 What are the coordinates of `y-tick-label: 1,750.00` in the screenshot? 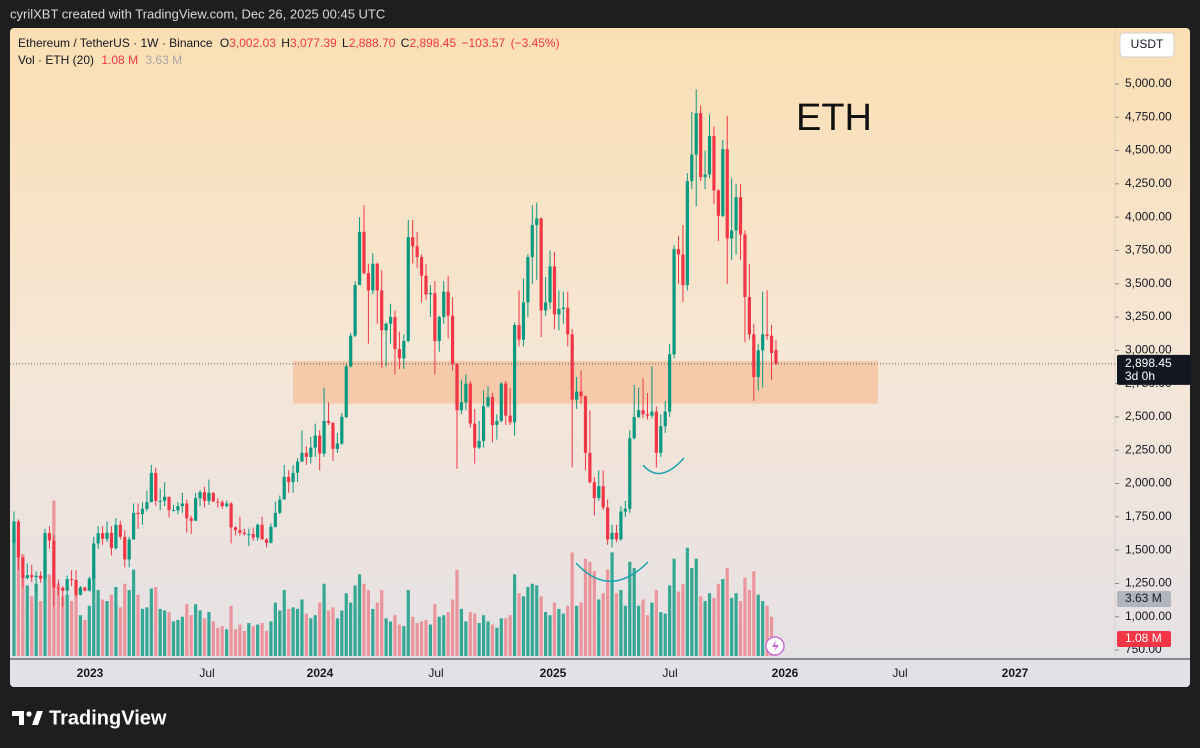 It's located at (1148, 516).